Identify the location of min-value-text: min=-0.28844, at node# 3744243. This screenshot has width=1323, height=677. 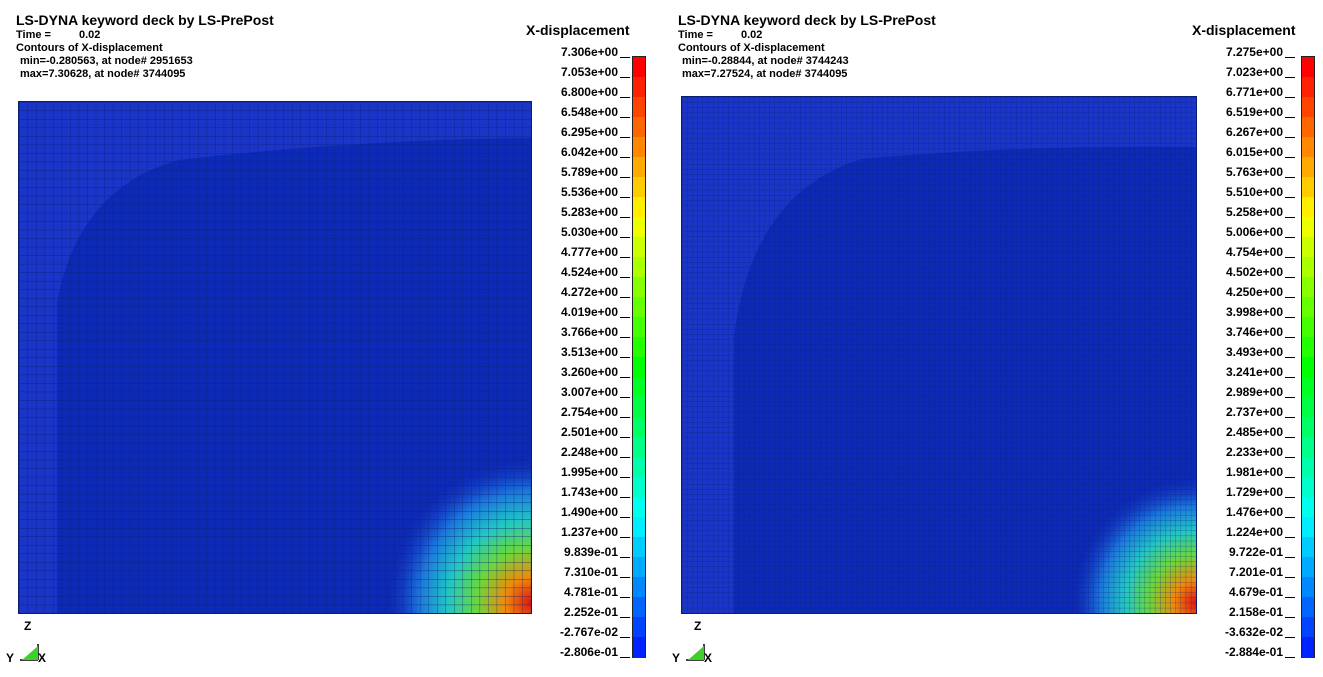
(765, 61).